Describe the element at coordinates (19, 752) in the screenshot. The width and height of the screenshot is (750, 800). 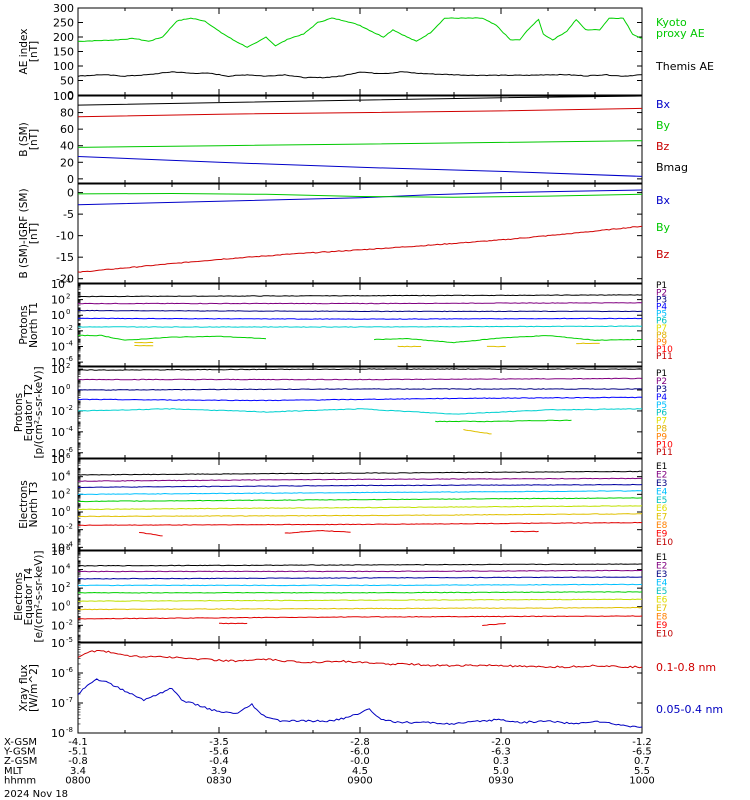
I see `time-row-label: Y-GSM` at that location.